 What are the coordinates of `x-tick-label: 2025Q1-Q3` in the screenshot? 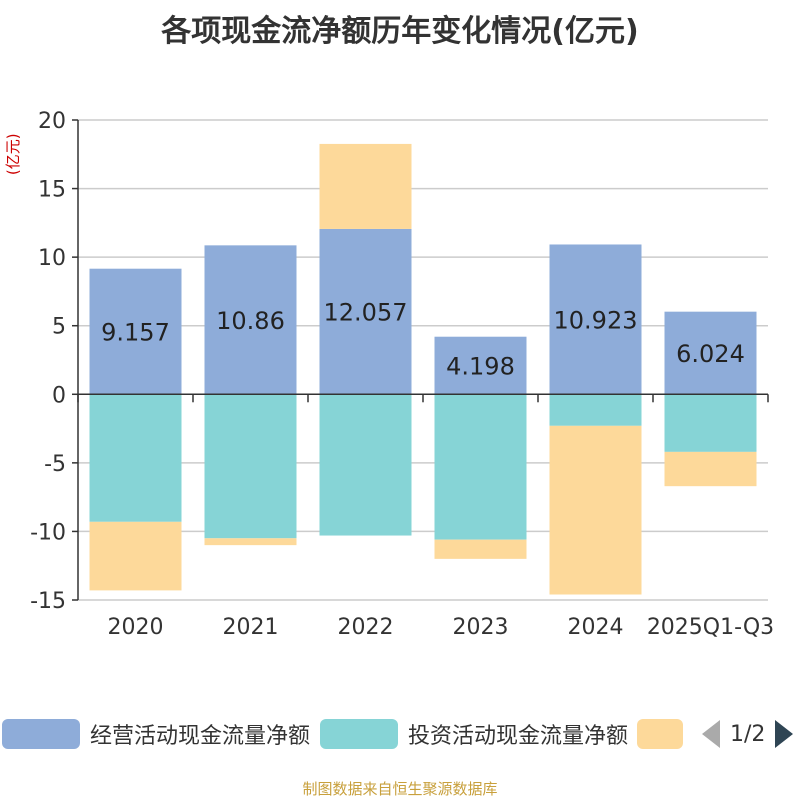 It's located at (710, 627).